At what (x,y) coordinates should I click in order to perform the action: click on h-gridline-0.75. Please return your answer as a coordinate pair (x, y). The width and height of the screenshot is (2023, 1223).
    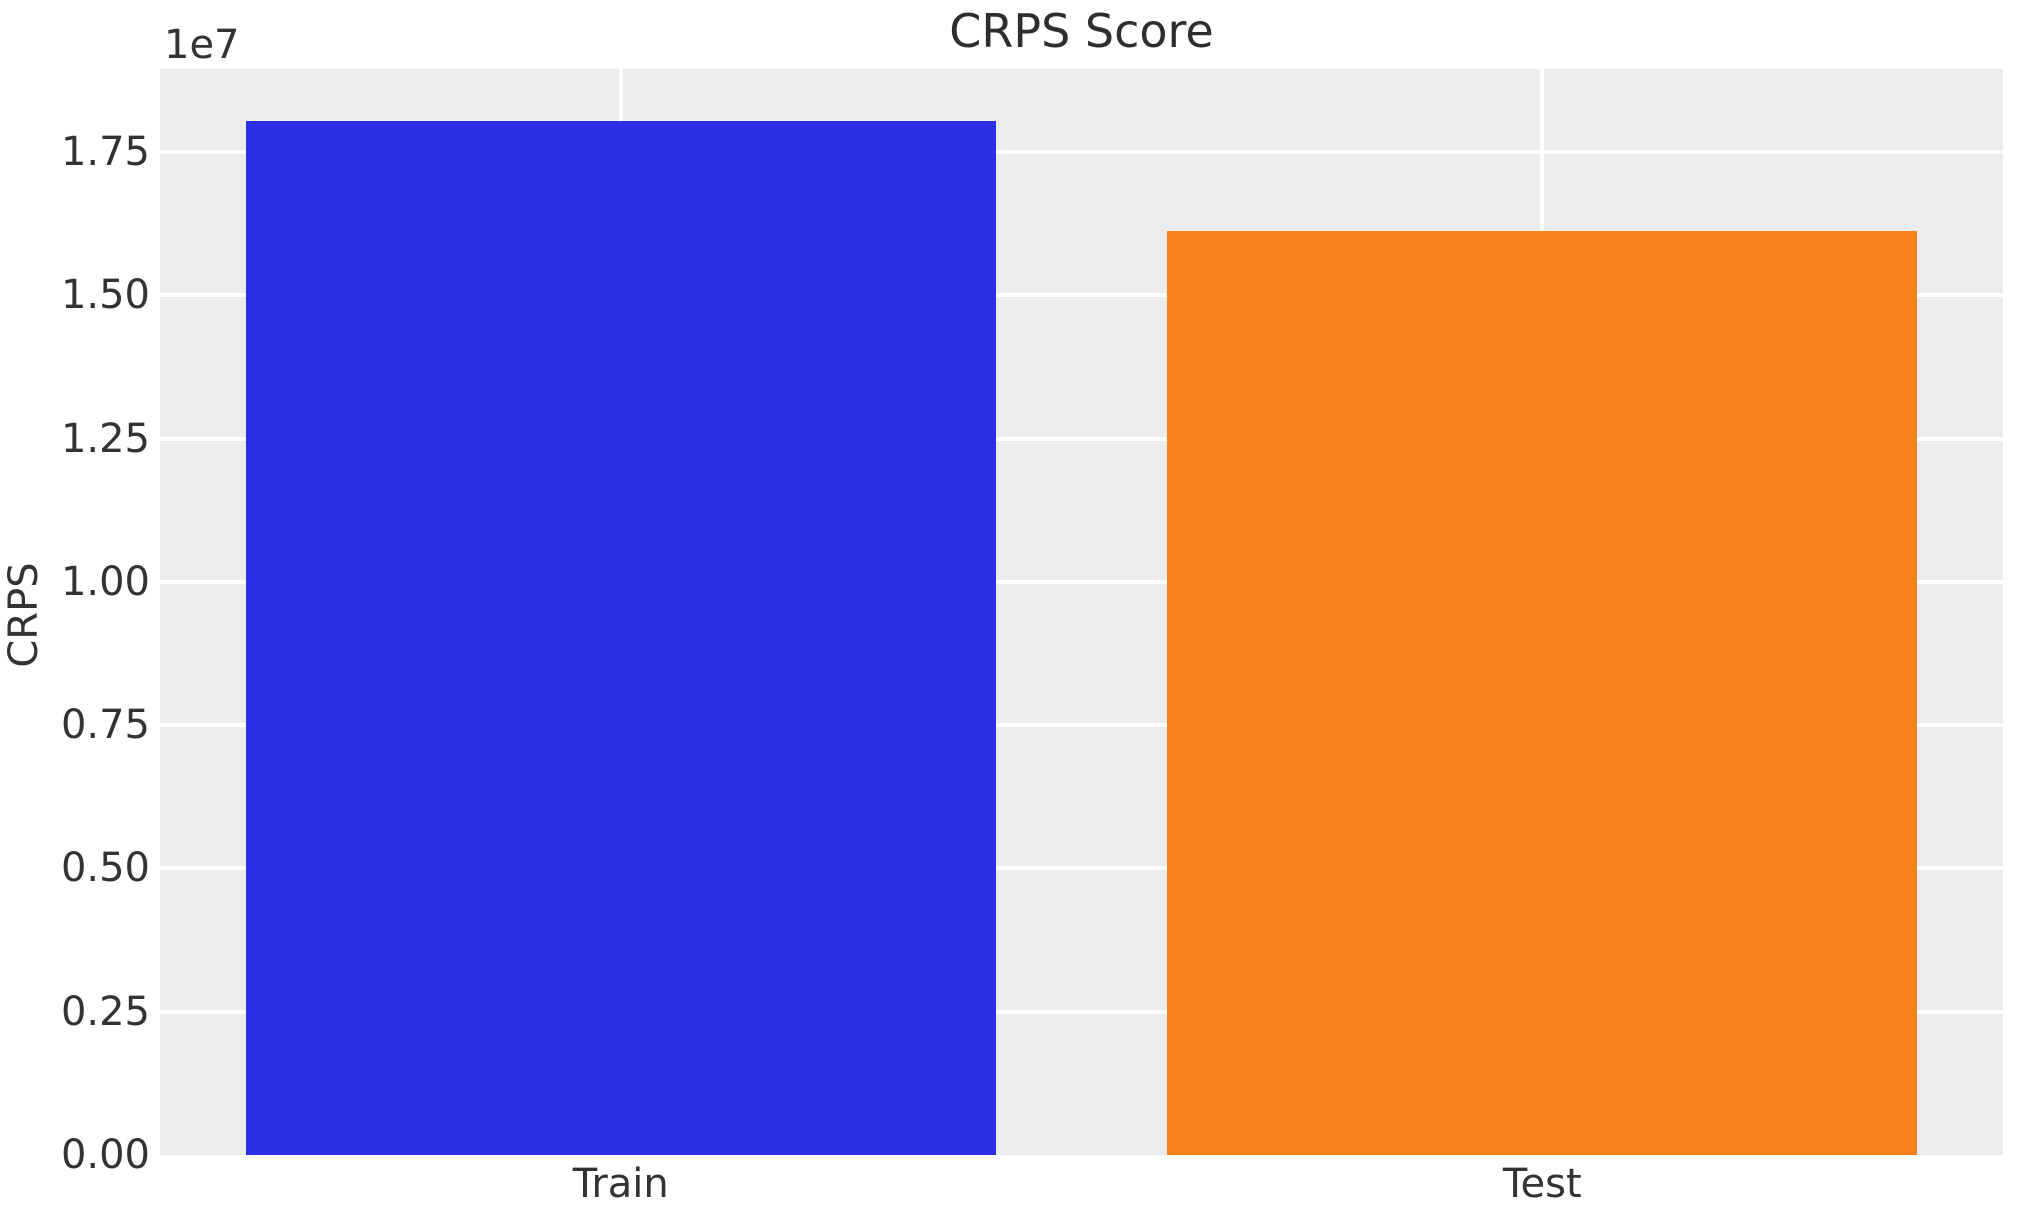
    Looking at the image, I should click on (1081, 725).